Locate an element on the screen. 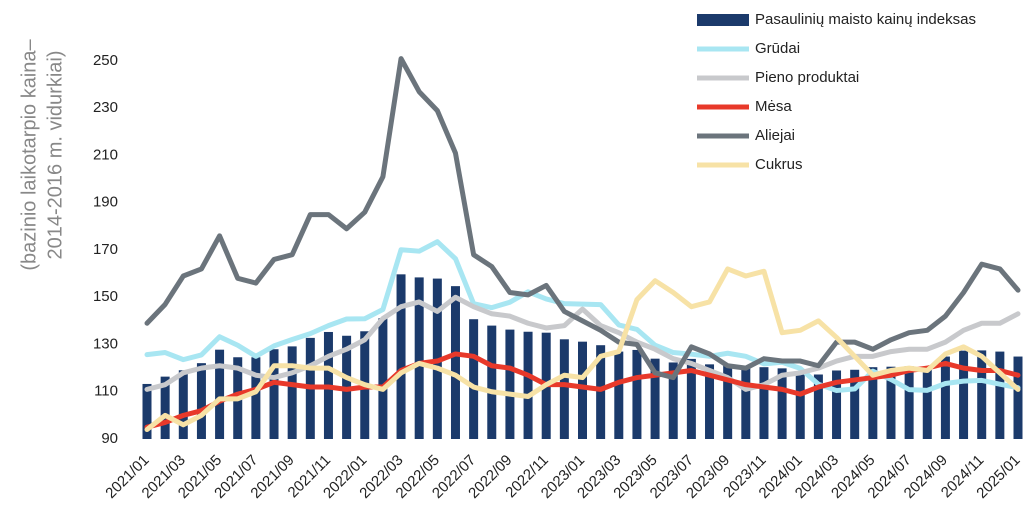 Image resolution: width=1027 pixels, height=515 pixels. y-tick-label: 190 is located at coordinates (105, 202).